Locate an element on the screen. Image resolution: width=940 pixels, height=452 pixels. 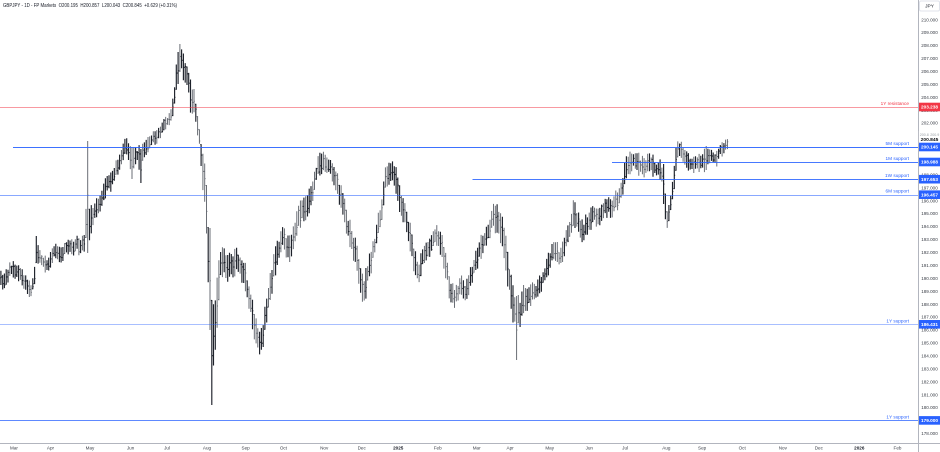
svg-text: 195.000 is located at coordinates (929, 213).